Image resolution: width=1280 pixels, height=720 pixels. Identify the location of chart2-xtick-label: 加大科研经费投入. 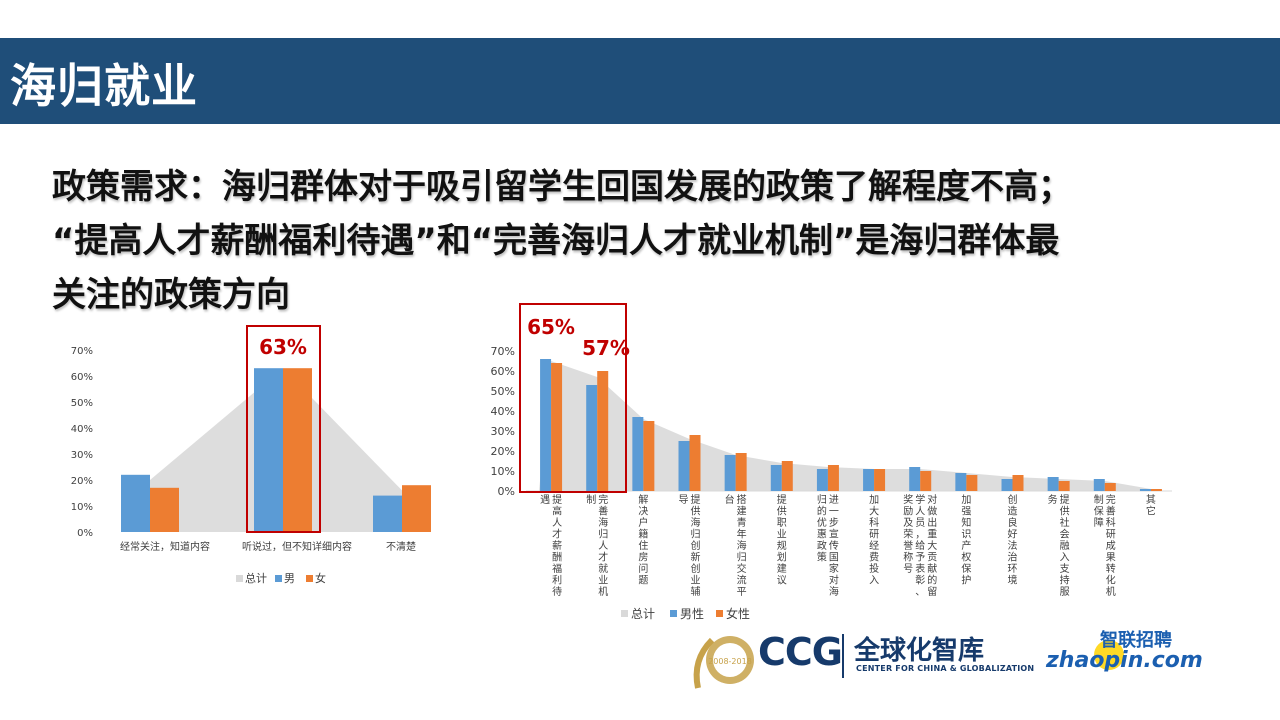
(874, 540).